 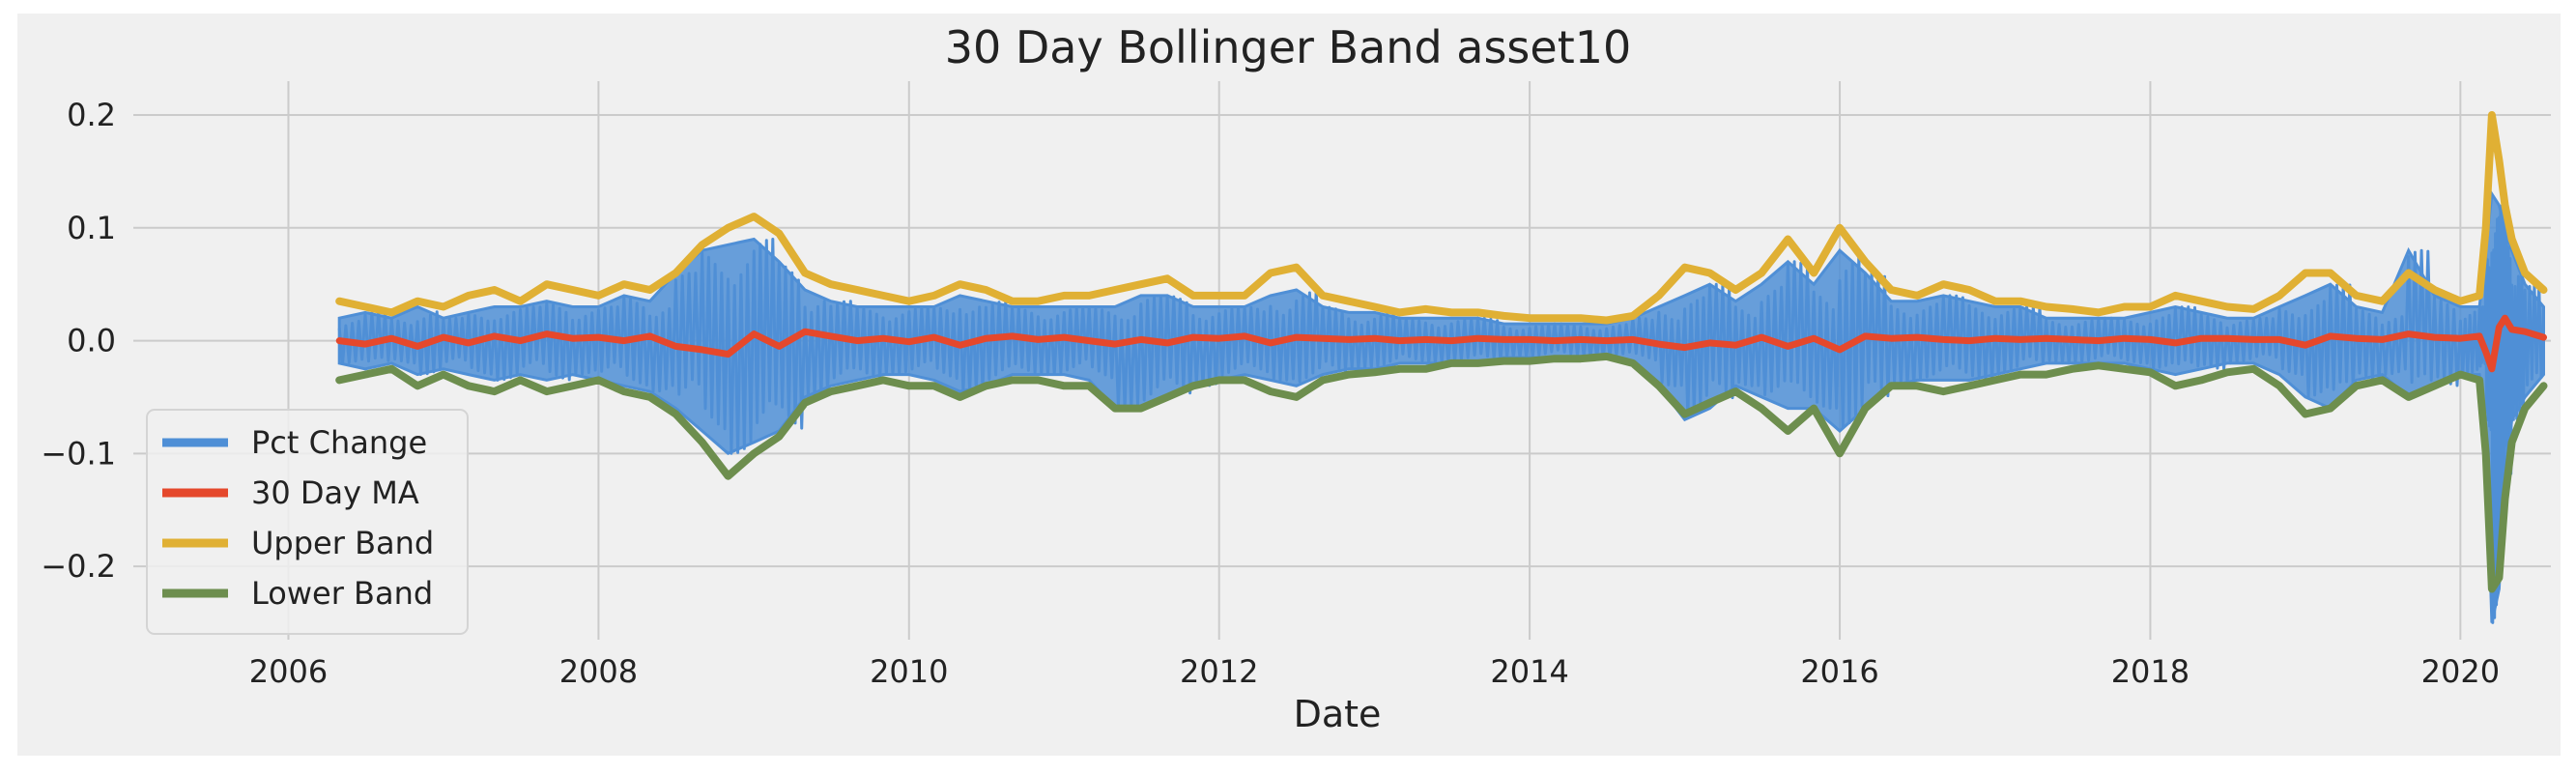 What do you see at coordinates (909, 672) in the screenshot?
I see `x-tick-label: 2010` at bounding box center [909, 672].